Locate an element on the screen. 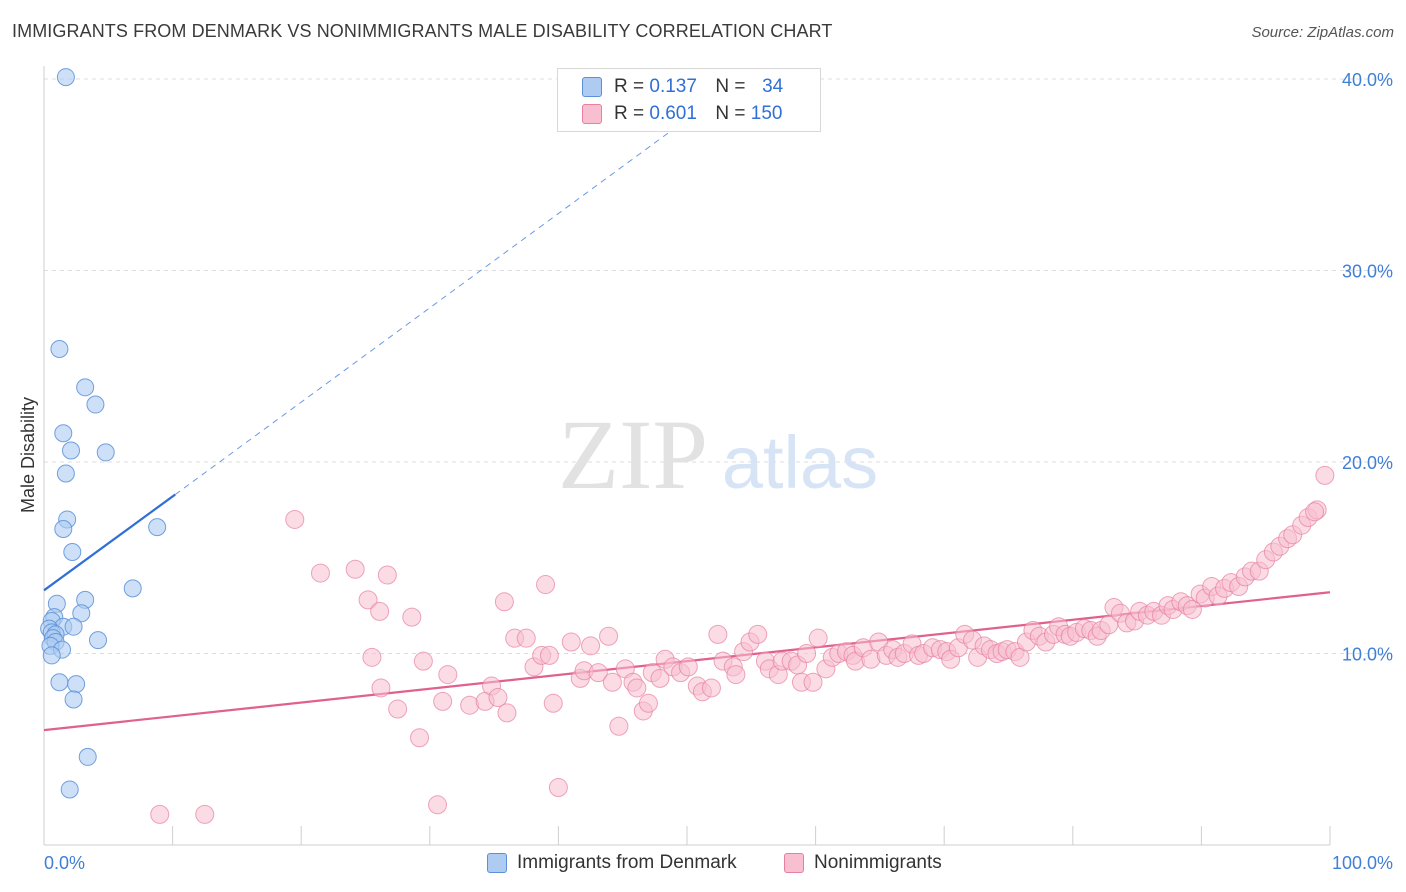 The height and width of the screenshot is (892, 1406). nonimmigrants-swatch is located at coordinates (592, 114).